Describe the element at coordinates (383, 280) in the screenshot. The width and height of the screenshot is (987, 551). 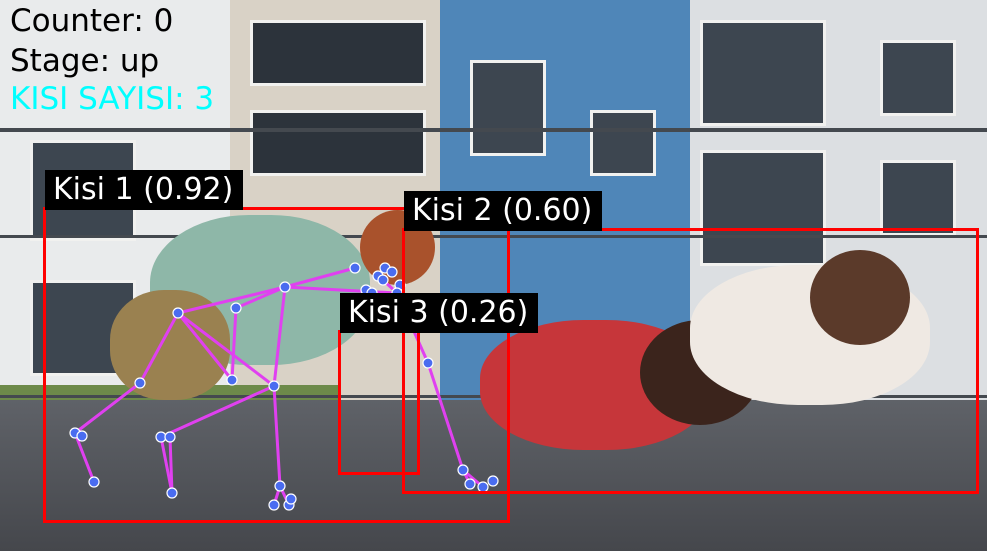
I see `keypoint-head4` at that location.